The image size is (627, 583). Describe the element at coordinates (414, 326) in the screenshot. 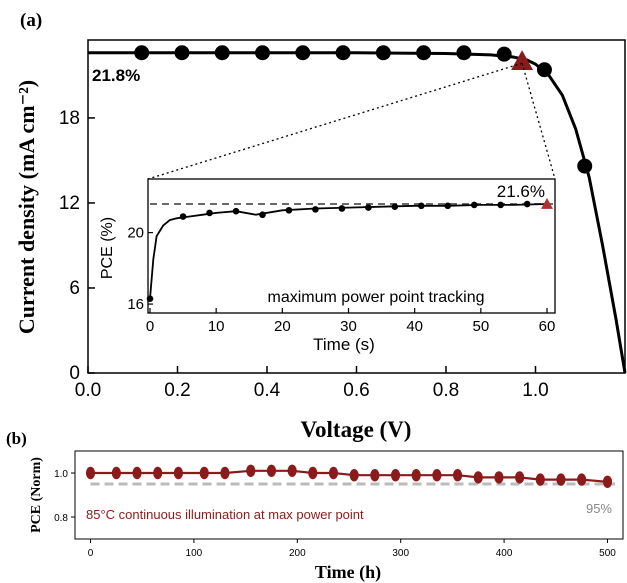

I see `inset-x-tick-label: 40` at that location.